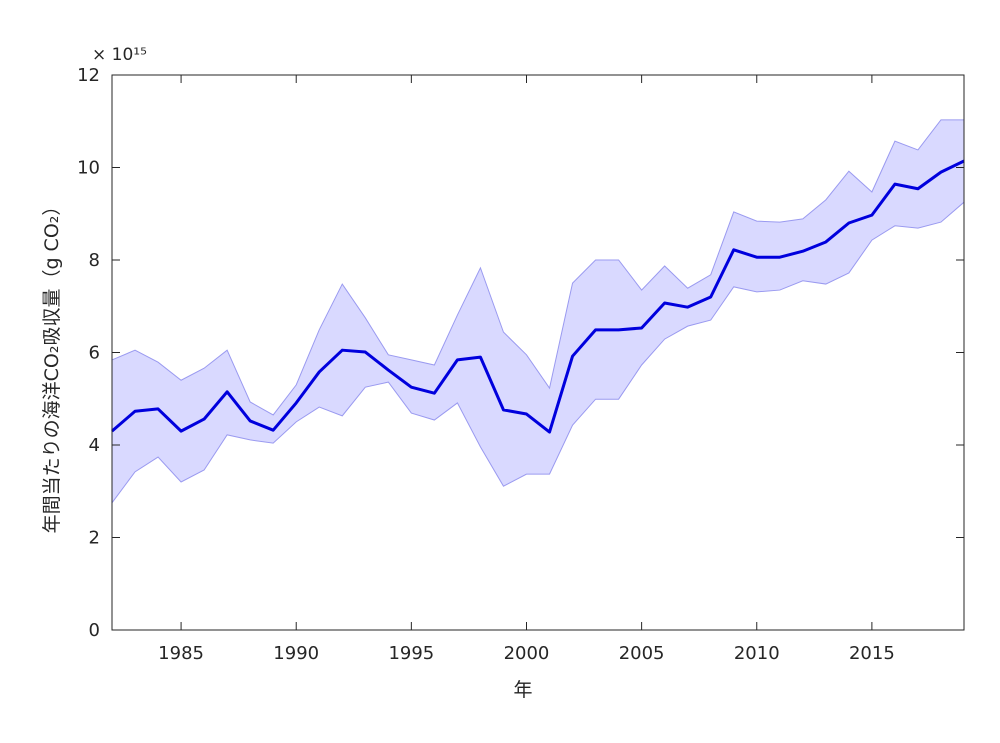 The image size is (1000, 743). What do you see at coordinates (94, 260) in the screenshot?
I see `y-tick-label: 8` at bounding box center [94, 260].